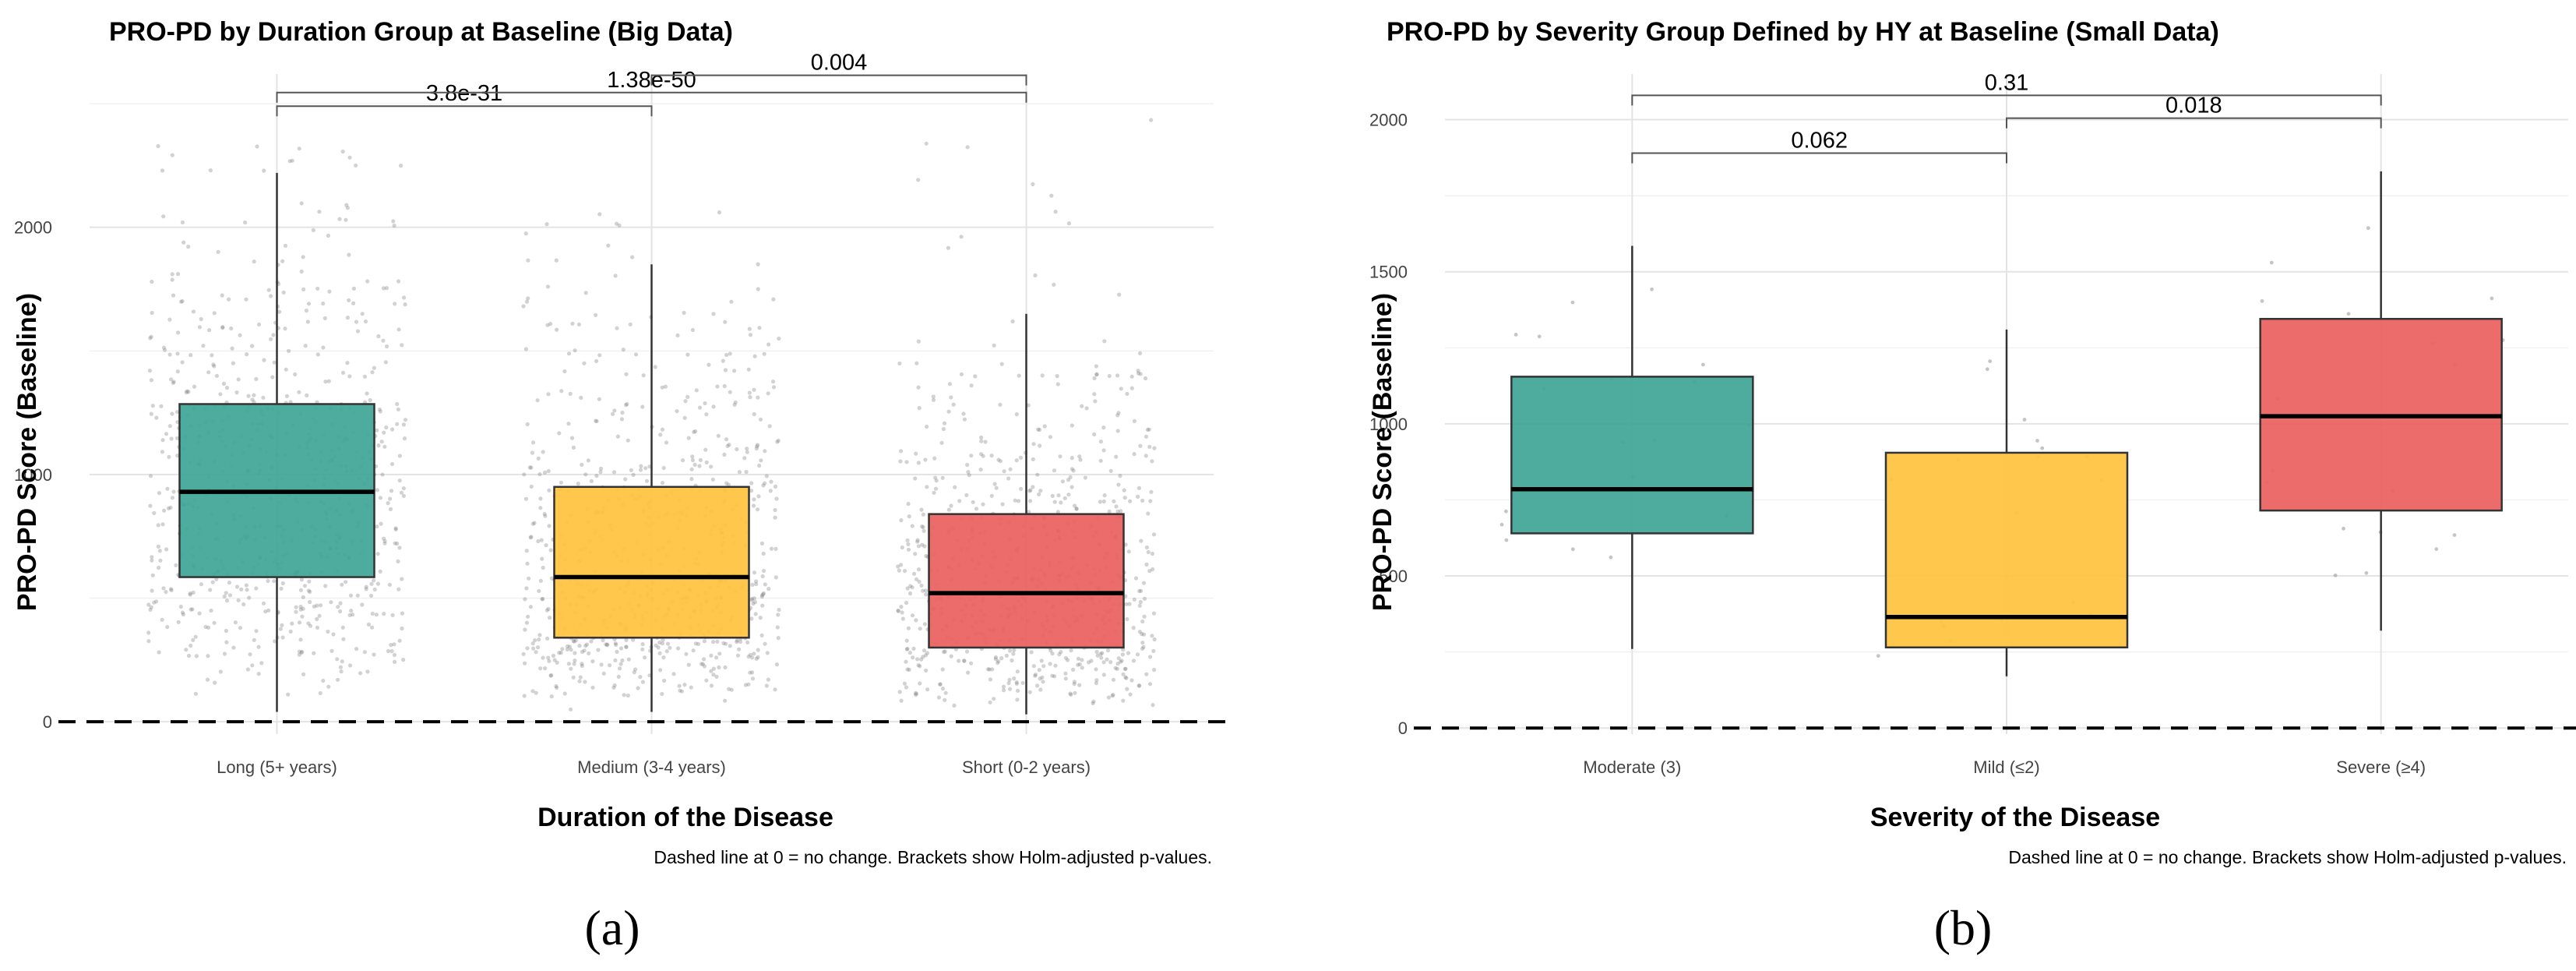  Describe the element at coordinates (1388, 273) in the screenshot. I see `y-tick-label: 1500` at that location.